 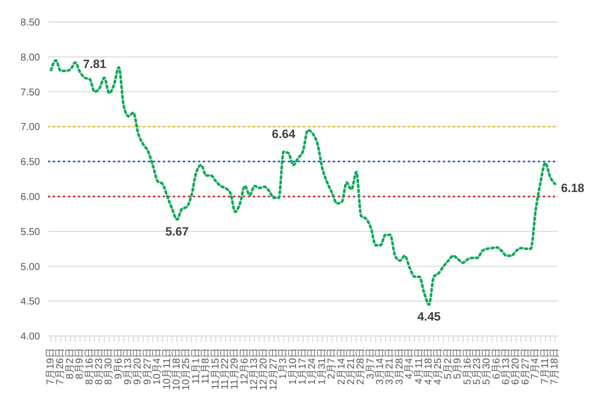 What do you see at coordinates (51, 366) in the screenshot?
I see `x-tick-label: 7月19日` at bounding box center [51, 366].